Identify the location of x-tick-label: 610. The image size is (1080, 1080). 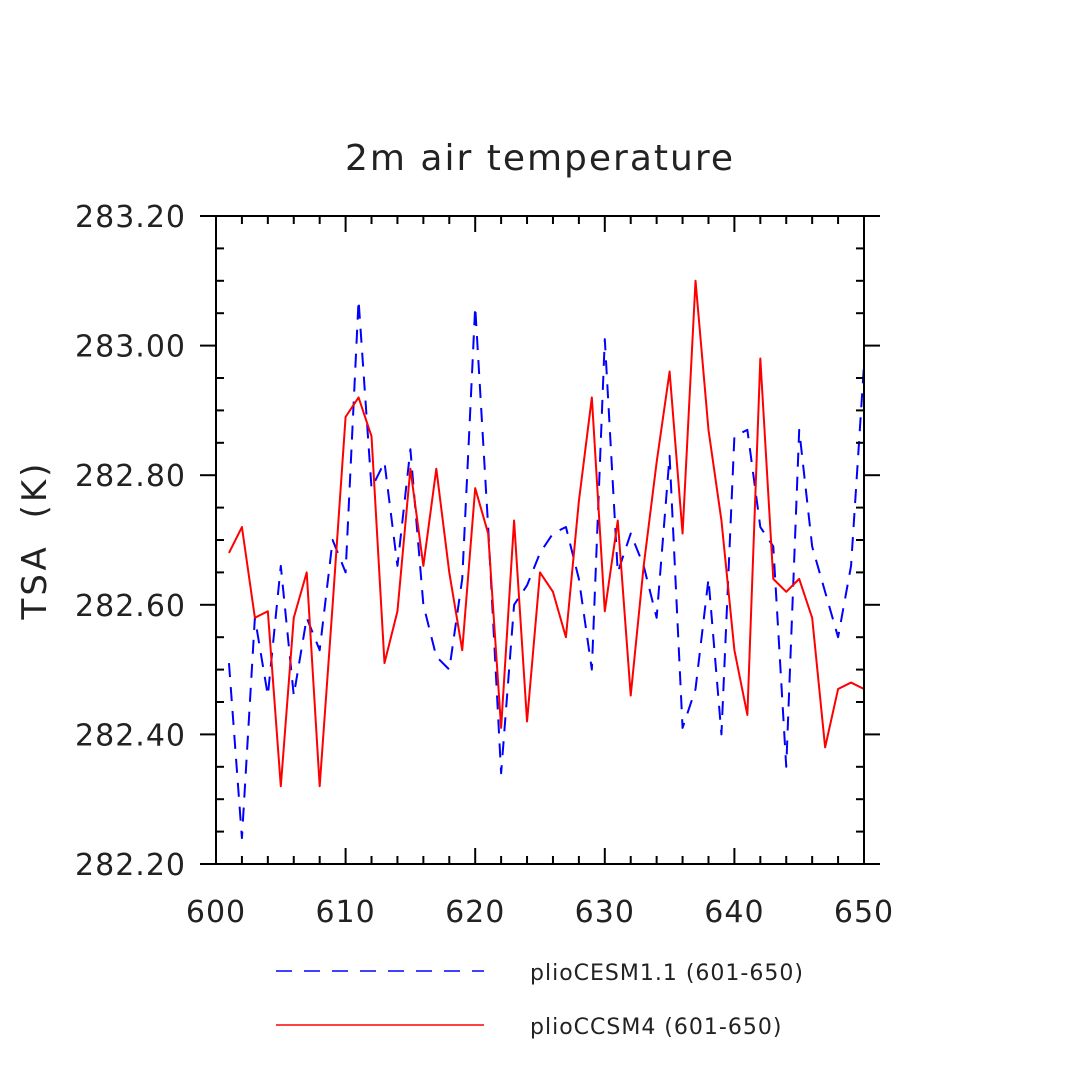
(345, 912).